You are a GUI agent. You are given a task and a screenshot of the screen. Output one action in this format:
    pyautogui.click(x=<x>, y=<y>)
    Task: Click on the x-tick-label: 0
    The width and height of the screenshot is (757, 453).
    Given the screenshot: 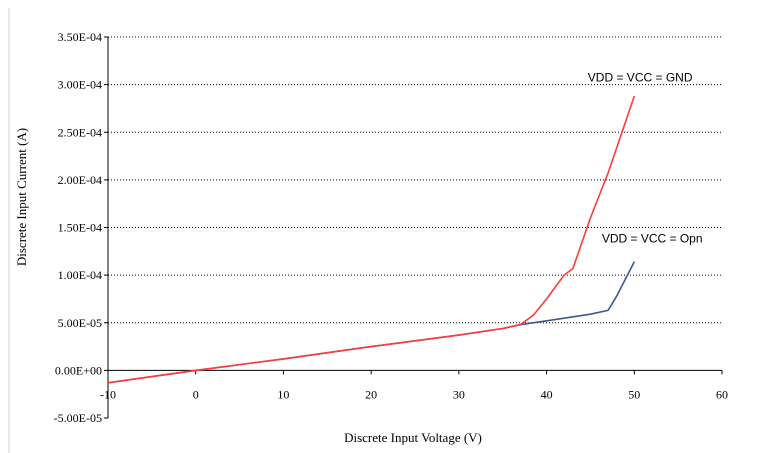 What is the action you would take?
    pyautogui.click(x=196, y=394)
    